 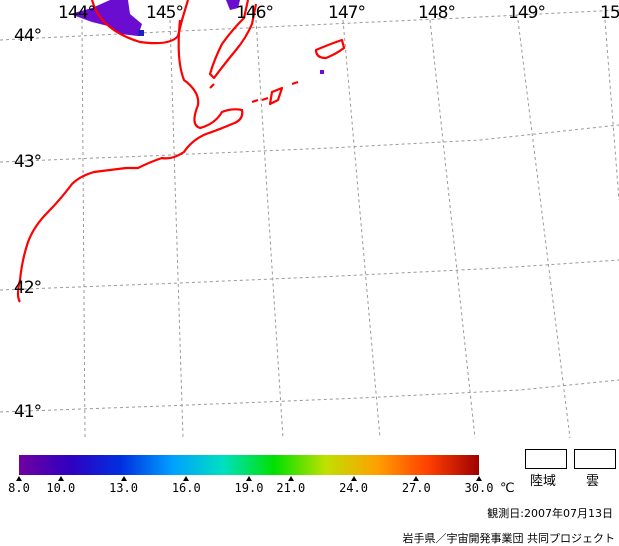 I want to click on longitude-label-146: 146°, so click(x=255, y=13).